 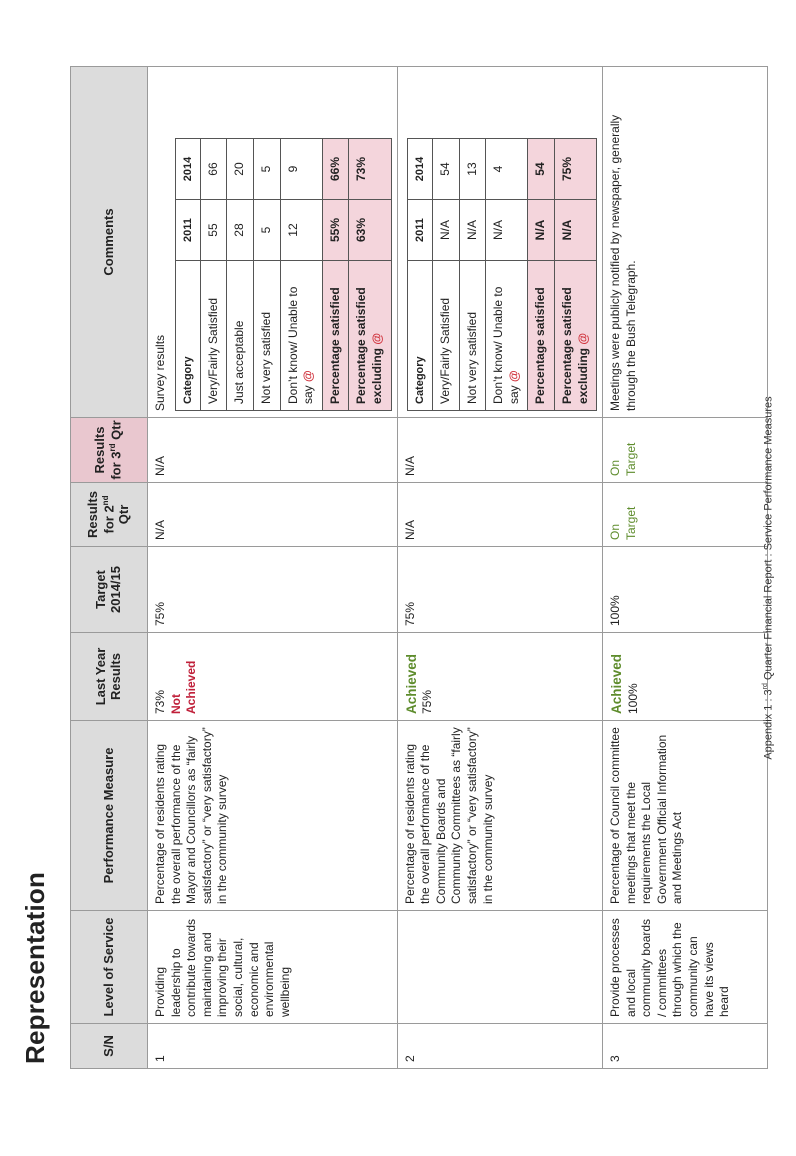 What do you see at coordinates (632, 698) in the screenshot?
I see `last-year-value: 100%` at bounding box center [632, 698].